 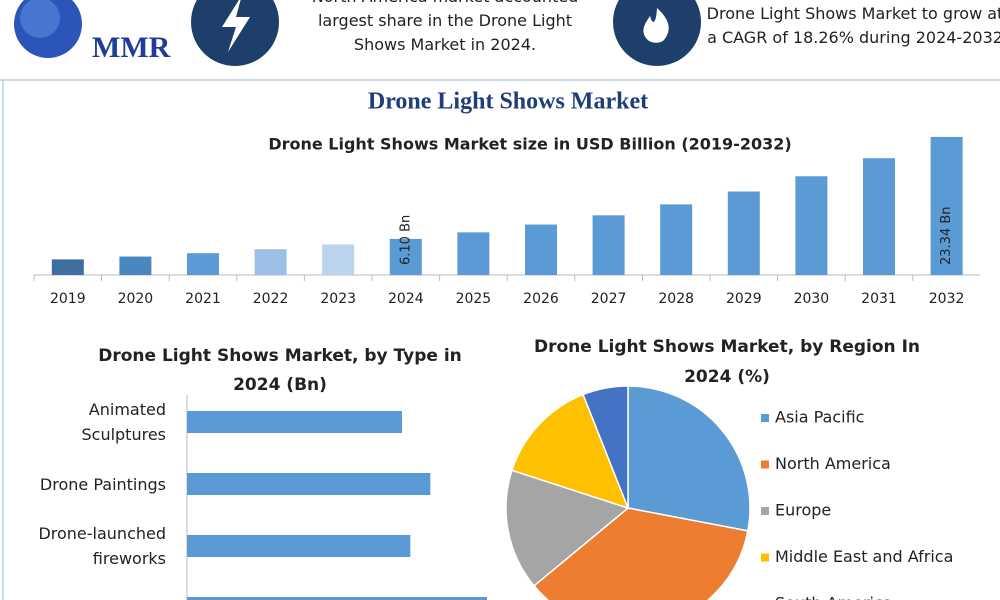 What do you see at coordinates (812, 299) in the screenshot?
I see `x-tick-label: 2030` at bounding box center [812, 299].